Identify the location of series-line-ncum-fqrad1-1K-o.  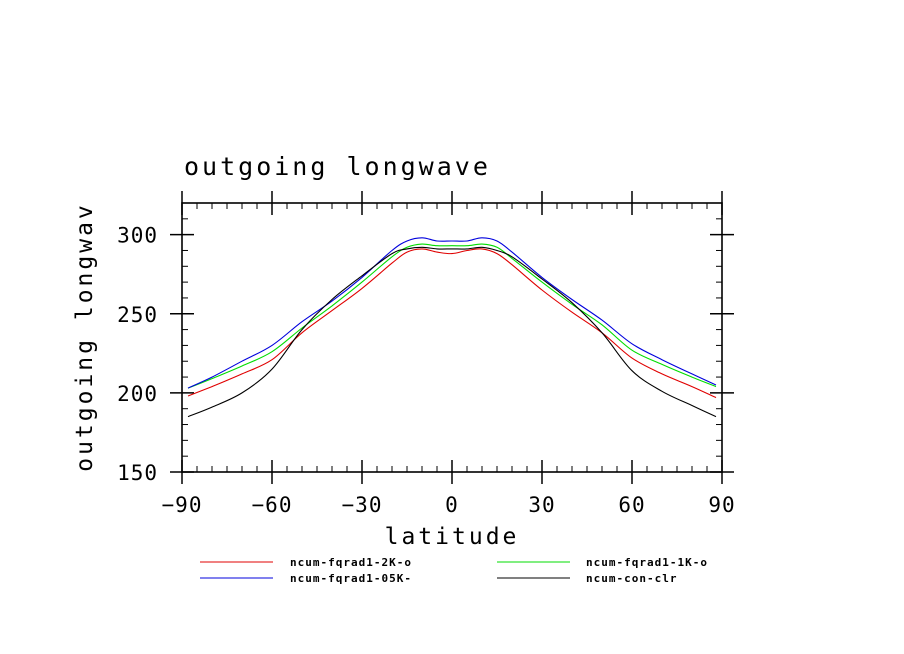
(452, 316).